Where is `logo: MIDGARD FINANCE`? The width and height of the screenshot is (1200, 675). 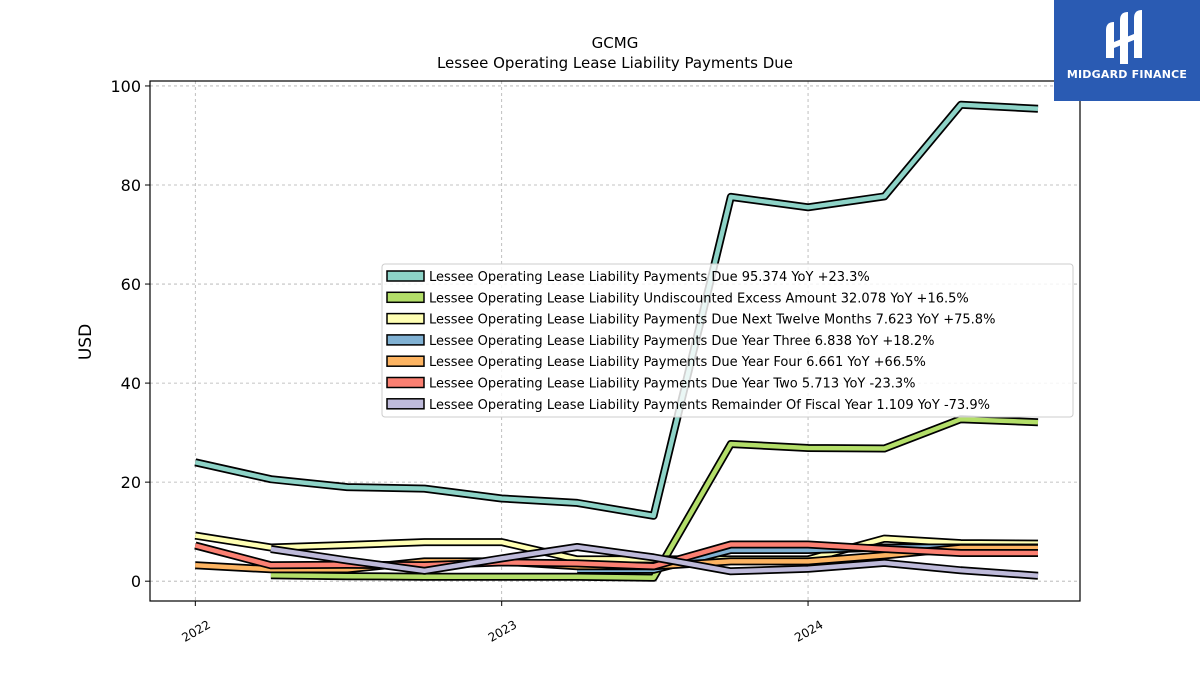 logo: MIDGARD FINANCE is located at coordinates (1127, 50).